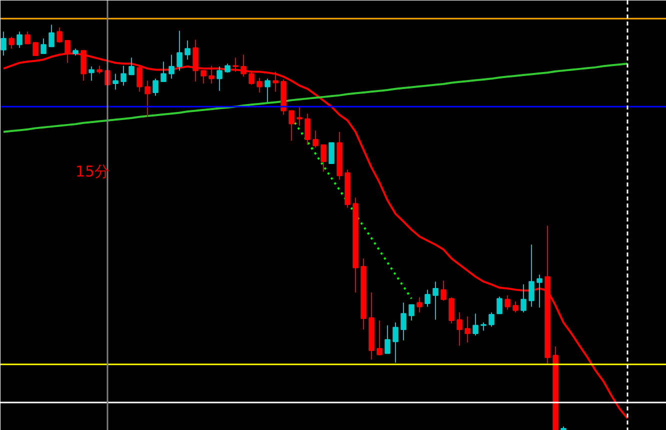 The image size is (666, 430). What do you see at coordinates (93, 171) in the screenshot?
I see `annotation: 15分` at bounding box center [93, 171].